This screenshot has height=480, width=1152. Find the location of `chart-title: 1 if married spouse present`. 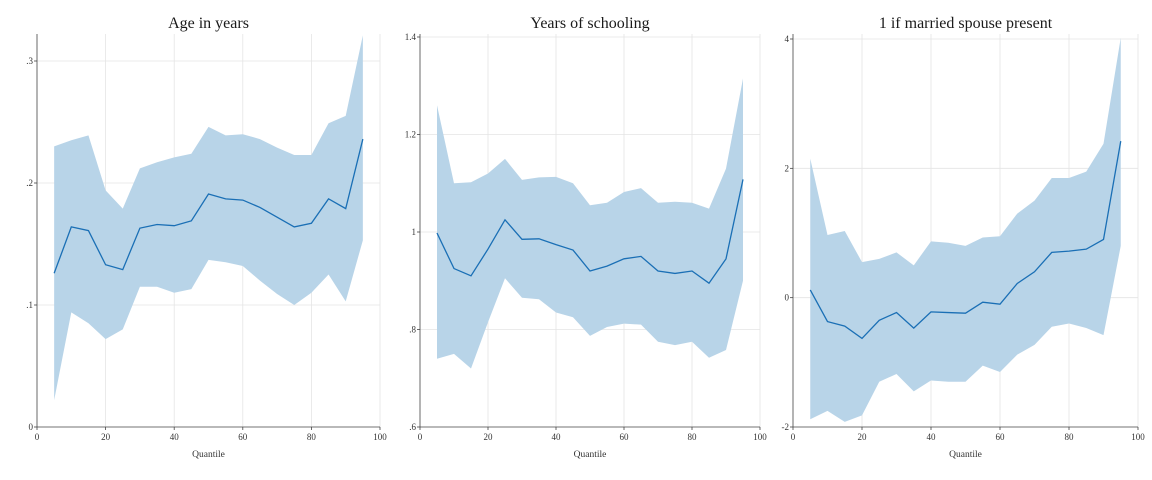

chart-title: 1 if married spouse present is located at coordinates (966, 23).